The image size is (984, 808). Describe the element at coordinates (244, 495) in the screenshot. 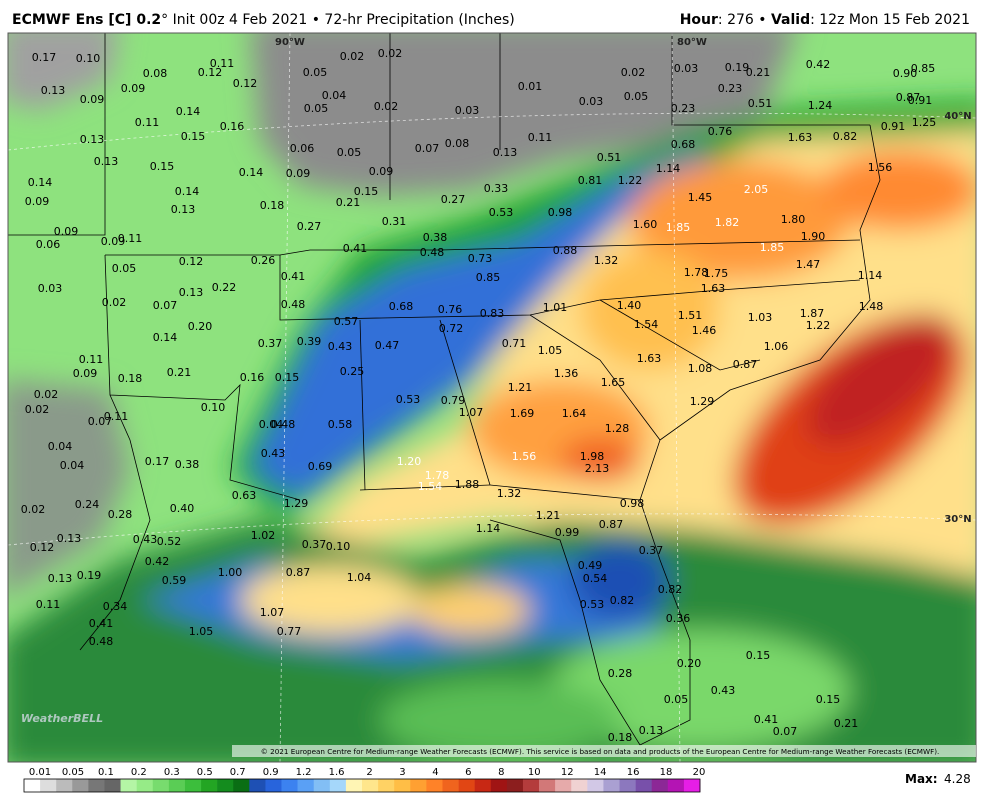

I see `value-label: 0.63` at that location.